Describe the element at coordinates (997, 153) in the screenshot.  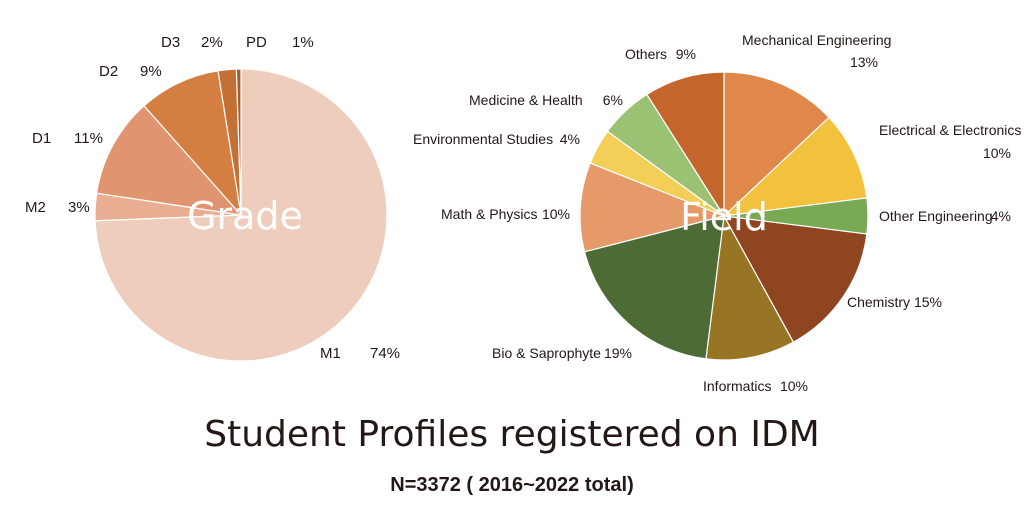
I see `slice-percent-electrical-electronics: 10%` at that location.